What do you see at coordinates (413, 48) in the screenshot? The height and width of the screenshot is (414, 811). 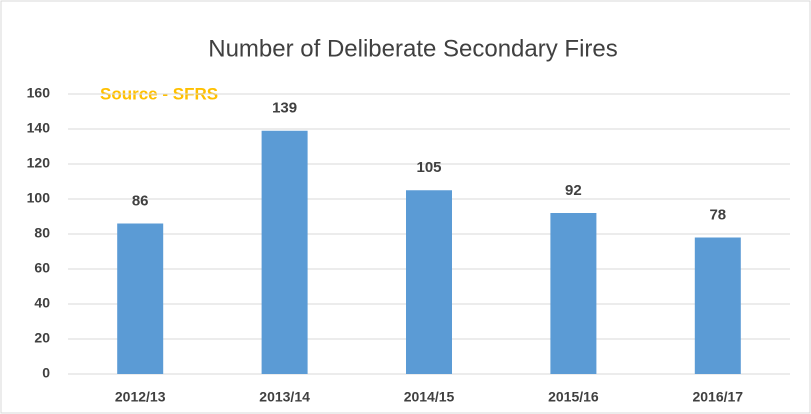 I see `chart-title: Number of Deliberate Secondary Fires` at bounding box center [413, 48].